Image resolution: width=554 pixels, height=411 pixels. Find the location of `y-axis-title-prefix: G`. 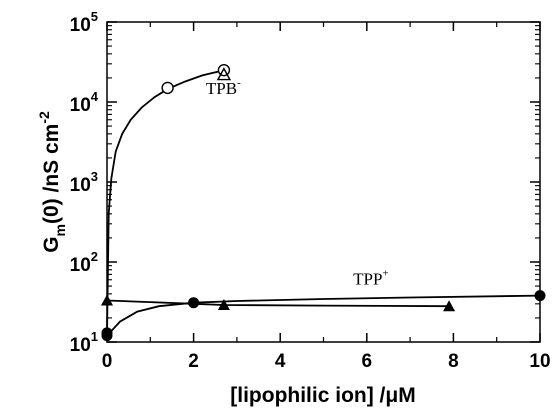

y-axis-title-prefix: G is located at coordinates (51, 244).